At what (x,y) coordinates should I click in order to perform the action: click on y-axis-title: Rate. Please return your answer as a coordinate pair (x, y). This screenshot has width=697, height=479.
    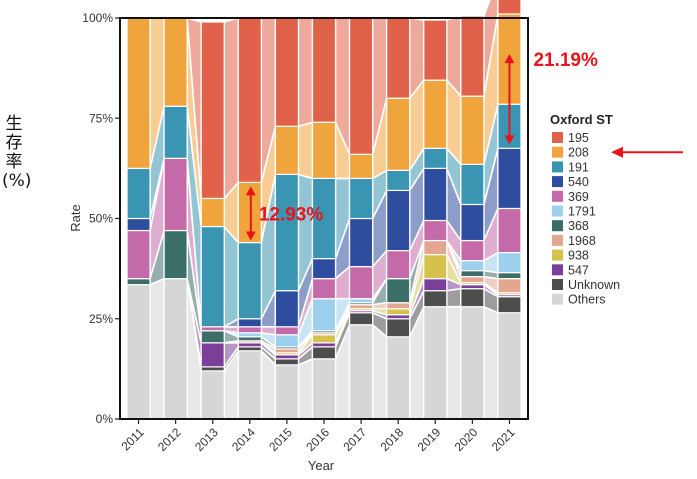
    Looking at the image, I should click on (75, 217).